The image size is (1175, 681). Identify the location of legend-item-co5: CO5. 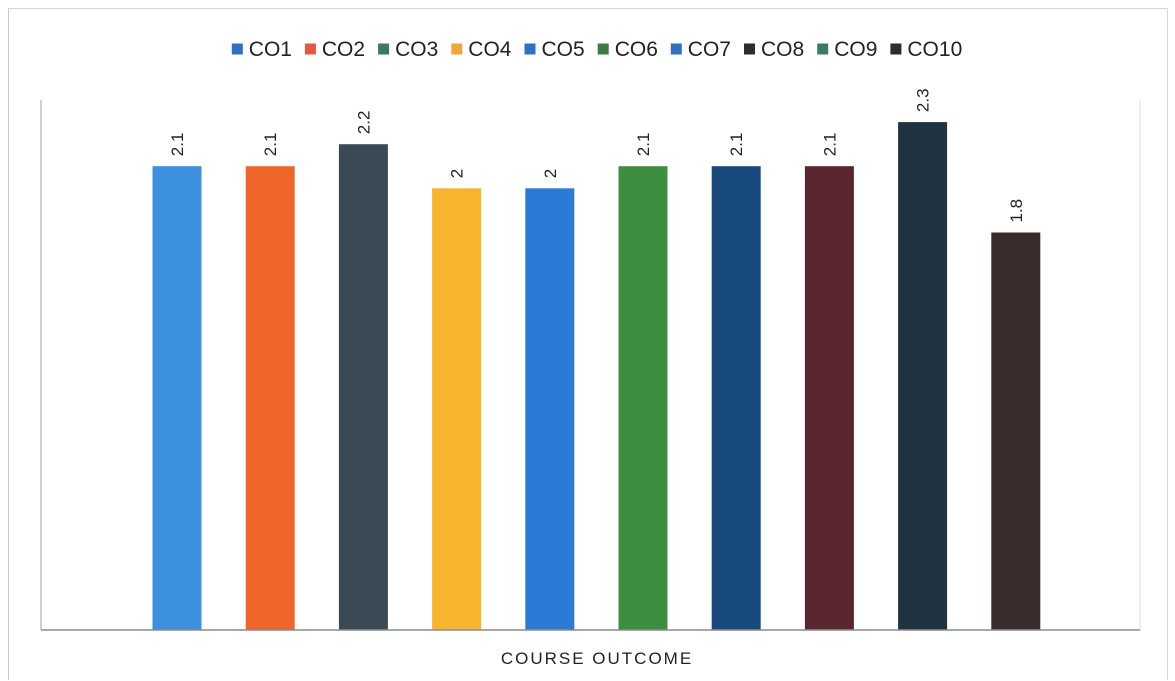
(554, 49).